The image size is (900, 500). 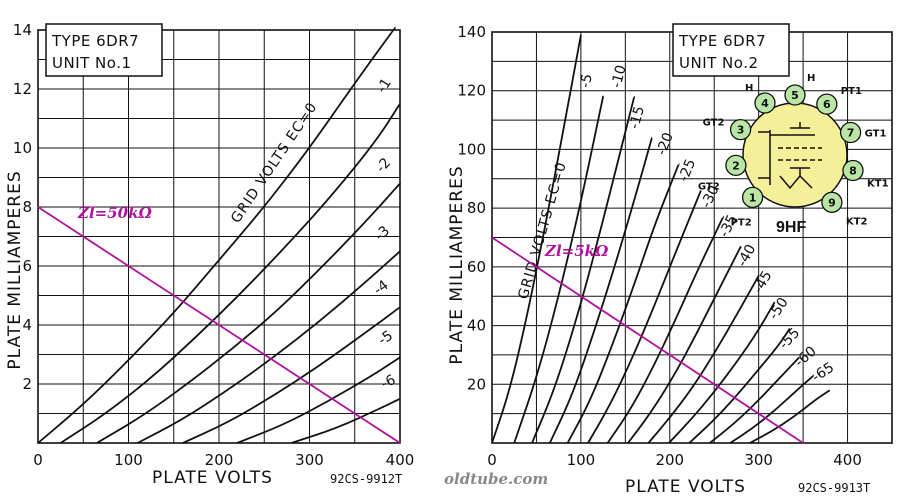 What do you see at coordinates (637, 117) in the screenshot?
I see `curve-label--15: -15` at bounding box center [637, 117].